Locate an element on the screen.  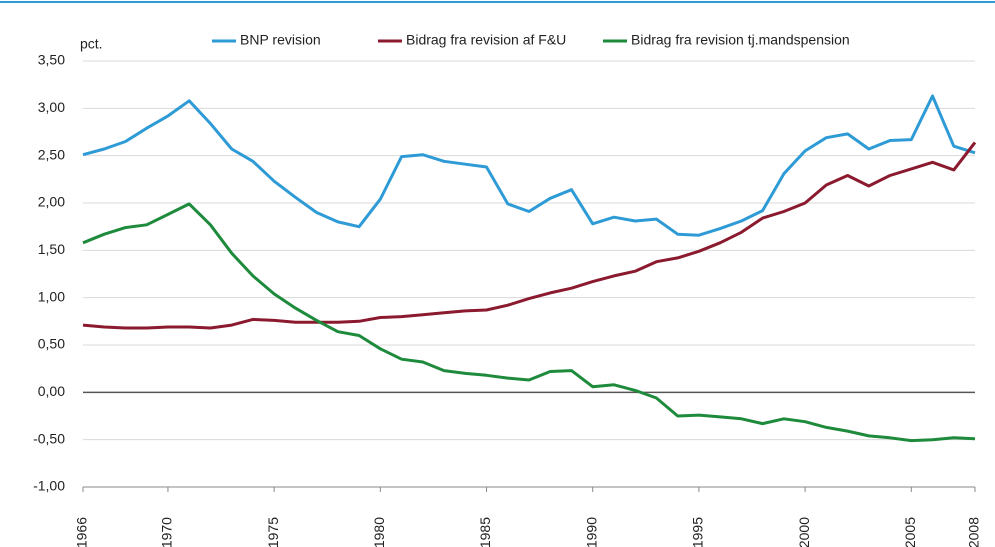
y-tick-label: 0,50 is located at coordinates (51, 344).